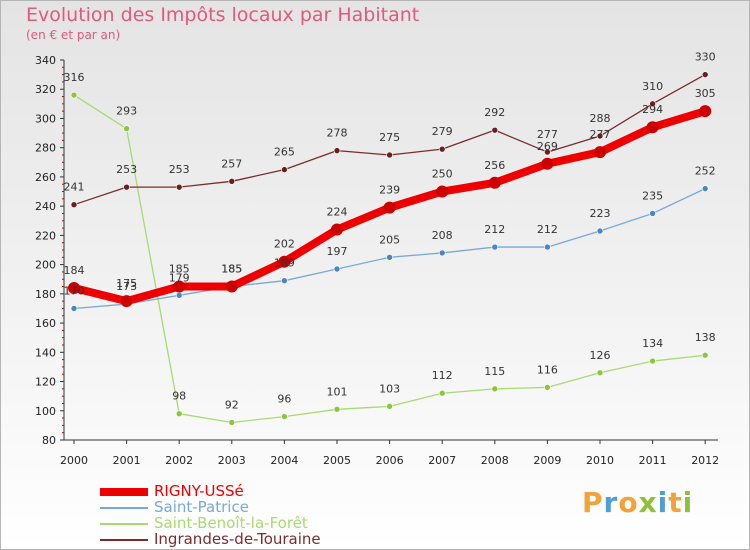 The width and height of the screenshot is (750, 550). What do you see at coordinates (652, 86) in the screenshot?
I see `data-label: 310` at bounding box center [652, 86].